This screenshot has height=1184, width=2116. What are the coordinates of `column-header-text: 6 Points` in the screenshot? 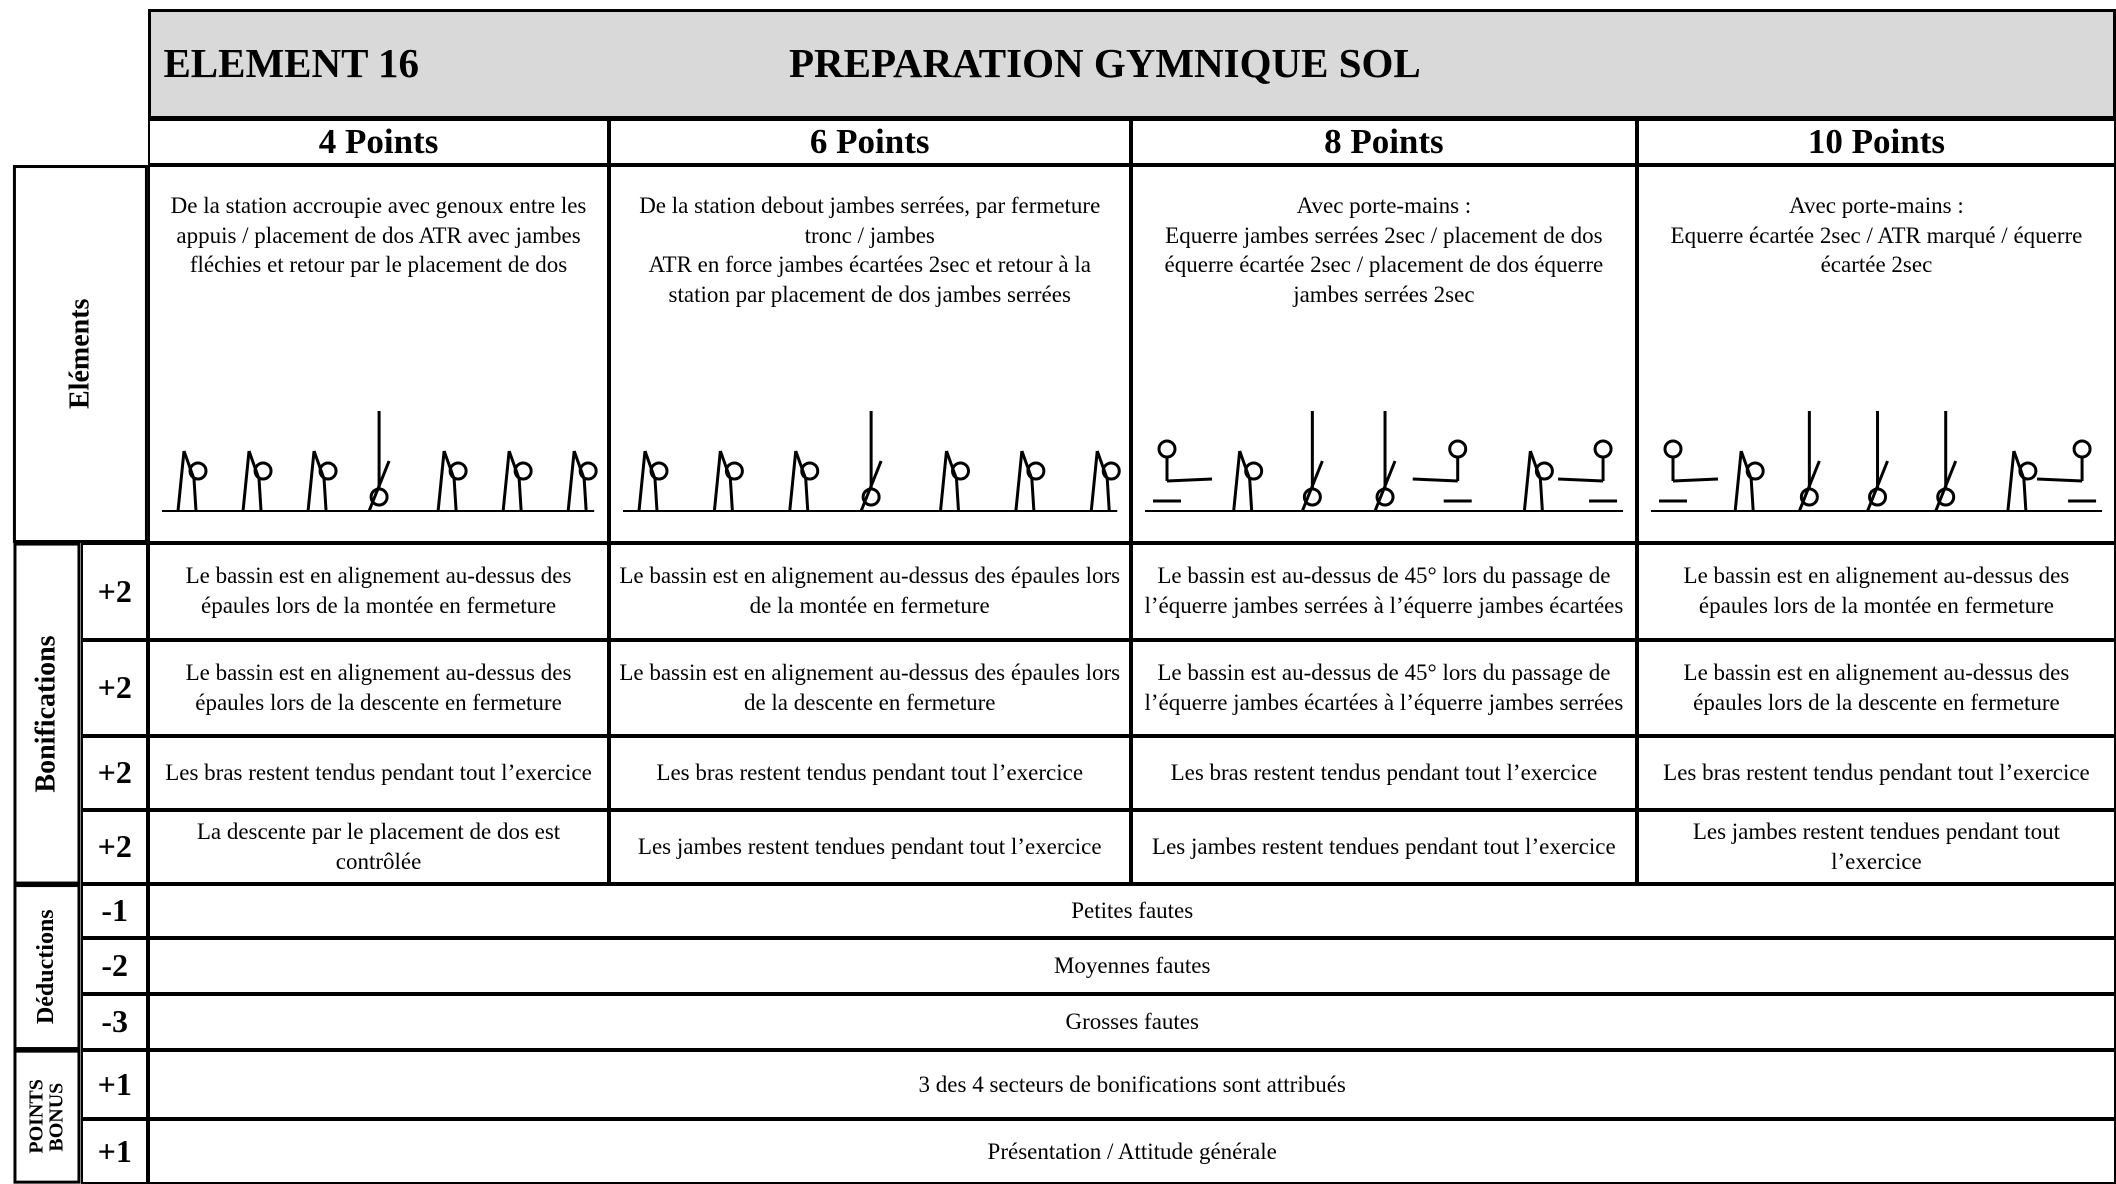 It's located at (869, 141).